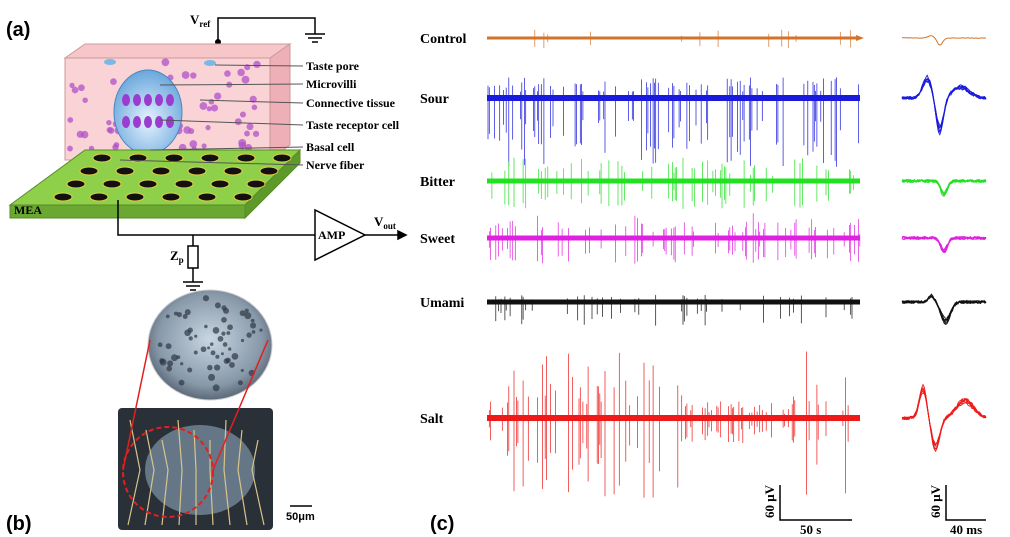  What do you see at coordinates (442, 524) in the screenshot?
I see `panel-label: (c)` at bounding box center [442, 524].